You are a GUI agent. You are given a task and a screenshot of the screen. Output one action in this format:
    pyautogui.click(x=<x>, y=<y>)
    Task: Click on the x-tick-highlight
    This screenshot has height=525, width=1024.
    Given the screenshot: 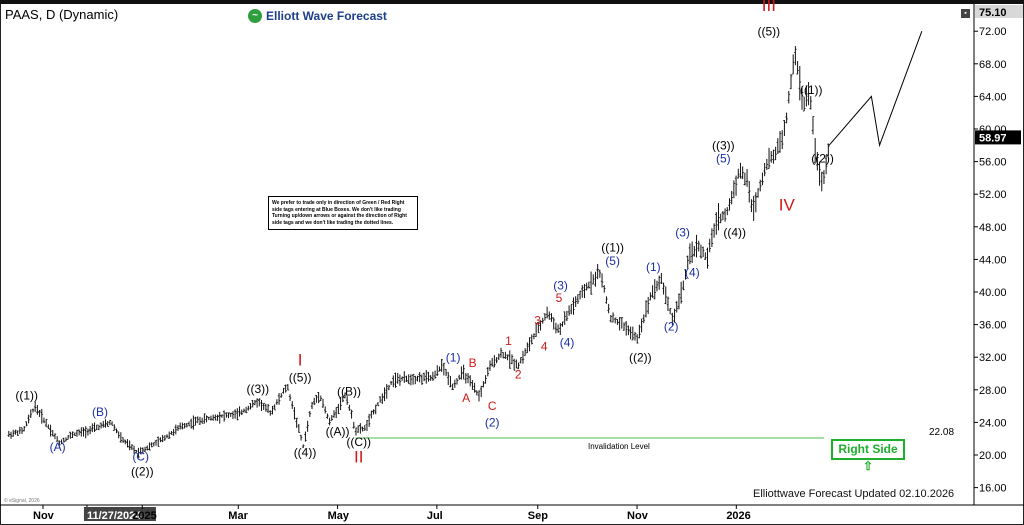 What is the action you would take?
    pyautogui.click(x=119, y=514)
    